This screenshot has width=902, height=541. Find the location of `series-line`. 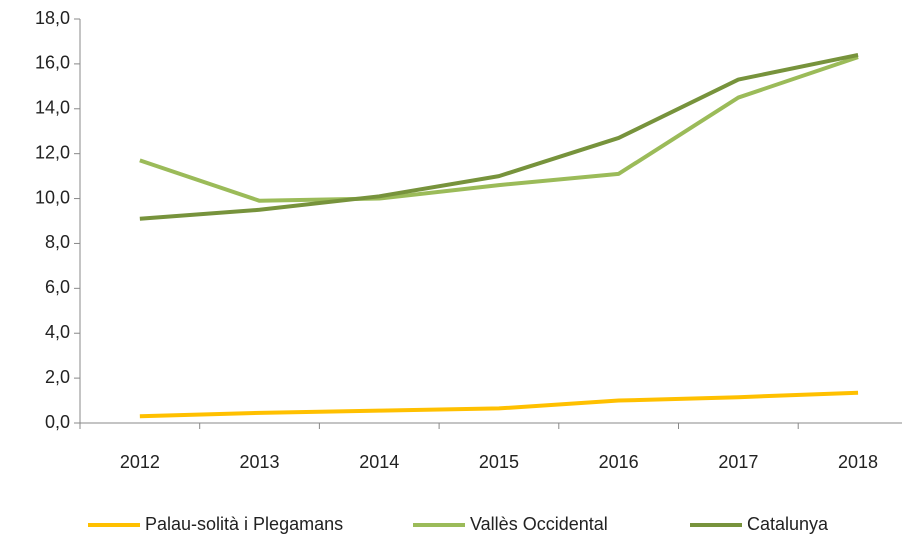

series-line is located at coordinates (499, 404).